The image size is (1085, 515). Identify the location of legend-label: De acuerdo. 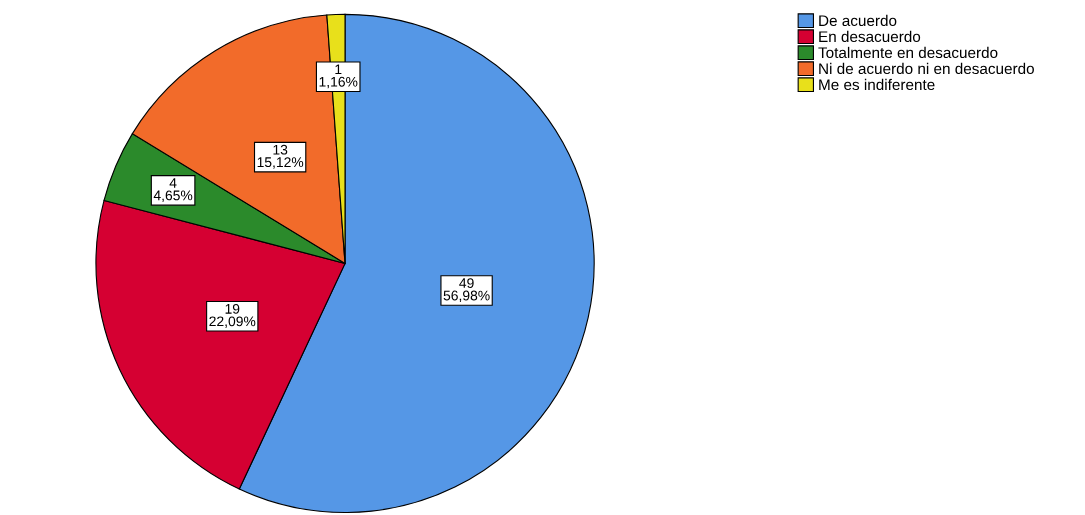
(858, 20).